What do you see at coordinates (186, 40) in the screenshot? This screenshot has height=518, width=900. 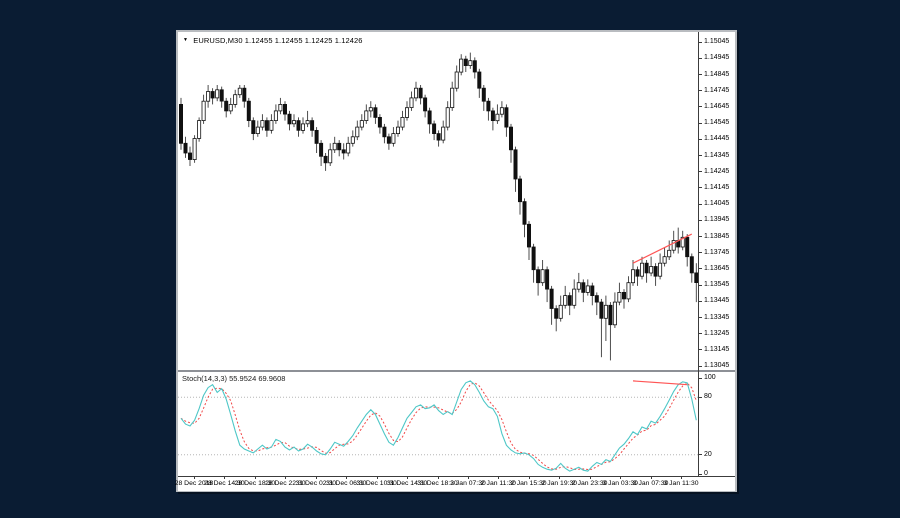 I see `chevron-down-icon: ▼` at bounding box center [186, 40].